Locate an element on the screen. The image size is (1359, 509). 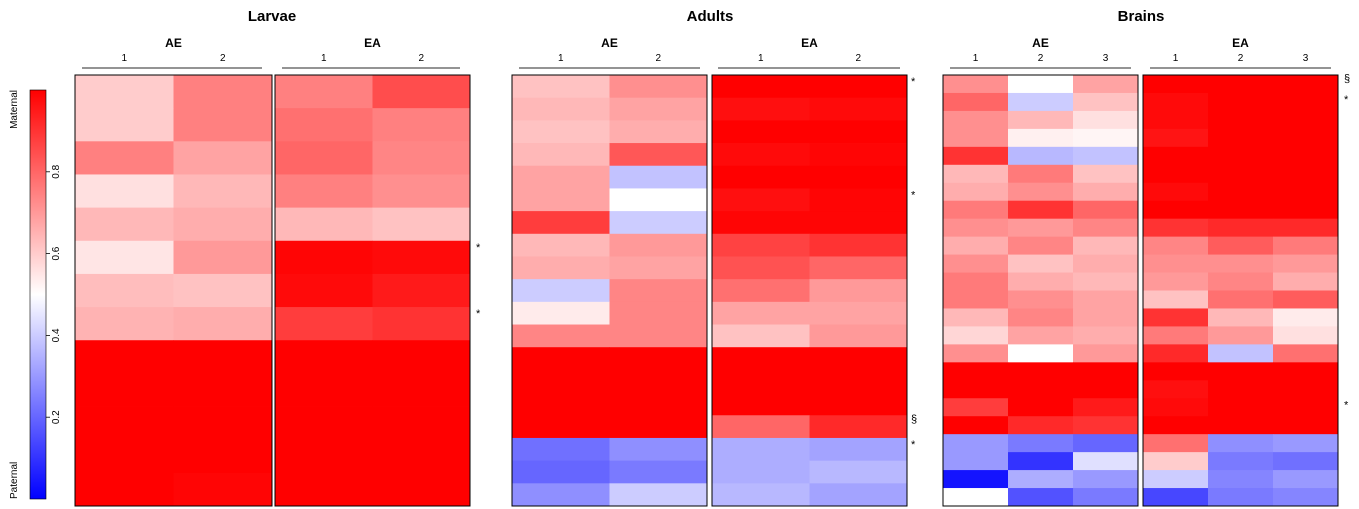
column-label: 1 is located at coordinates (761, 58).